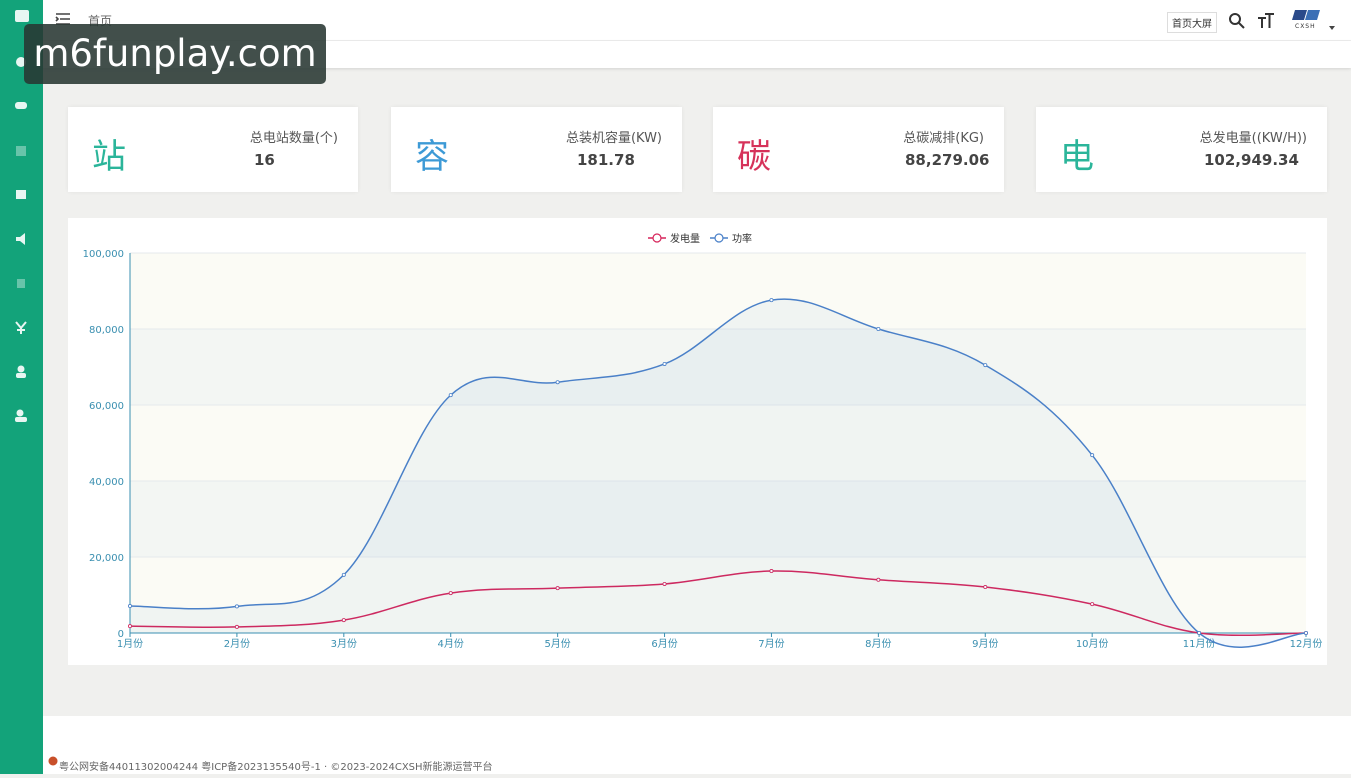 This screenshot has width=1351, height=778. I want to click on x-tick-label: 4月份, so click(451, 644).